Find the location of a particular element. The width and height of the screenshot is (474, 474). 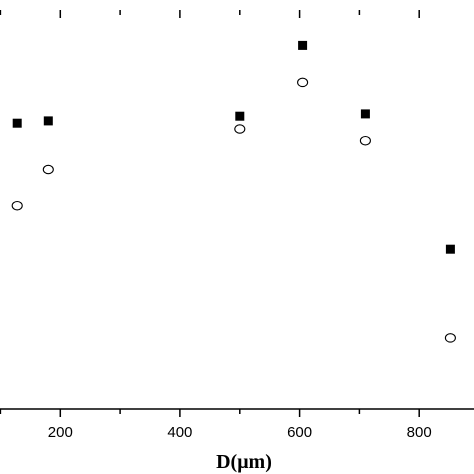

x-axis-title: D(μm) is located at coordinates (244, 462).